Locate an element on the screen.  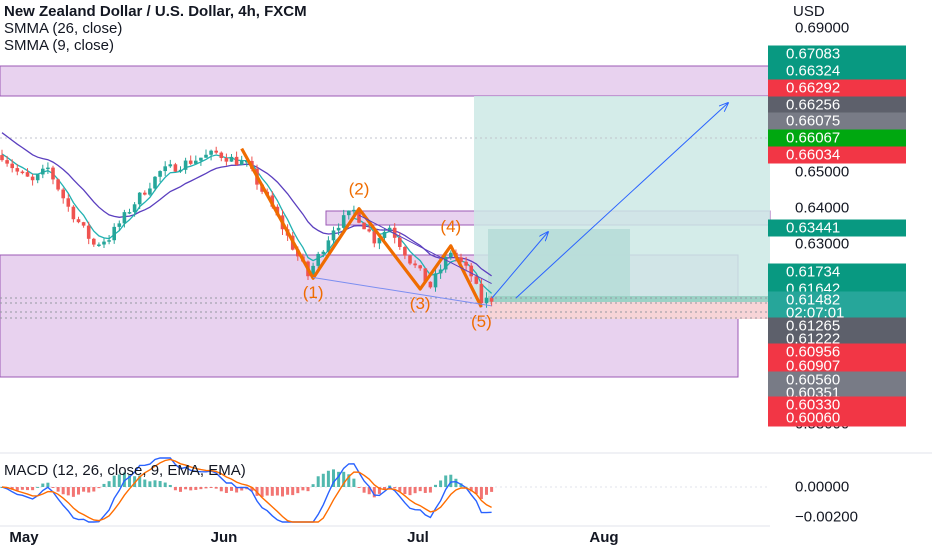
wedge-upper-line is located at coordinates (425, 249).